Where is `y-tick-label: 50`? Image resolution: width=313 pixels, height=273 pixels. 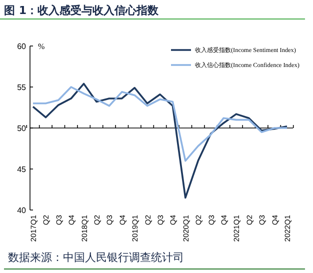 y-tick-label: 50 is located at coordinates (22, 128).